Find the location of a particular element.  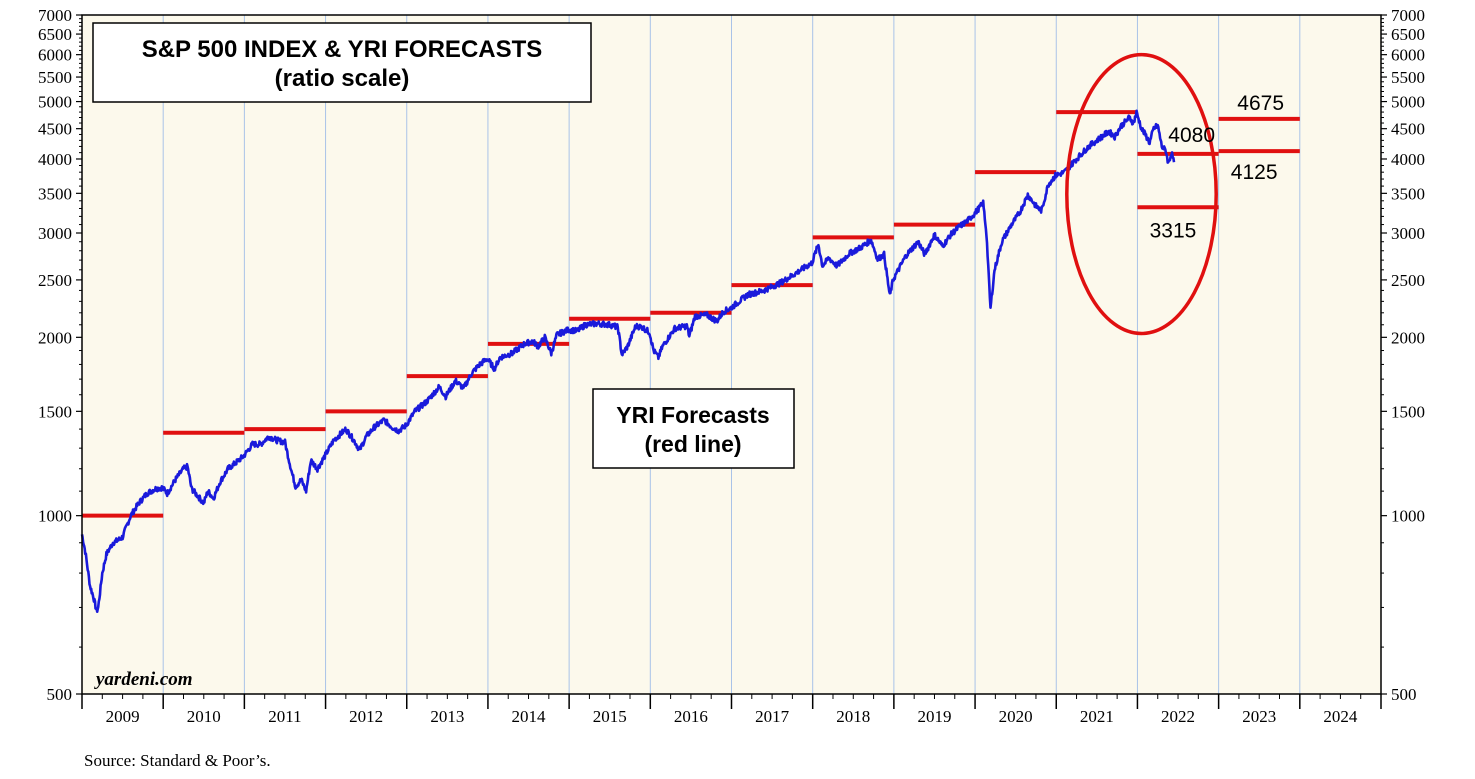

y-tick-label-right: 5000 is located at coordinates (1408, 102).